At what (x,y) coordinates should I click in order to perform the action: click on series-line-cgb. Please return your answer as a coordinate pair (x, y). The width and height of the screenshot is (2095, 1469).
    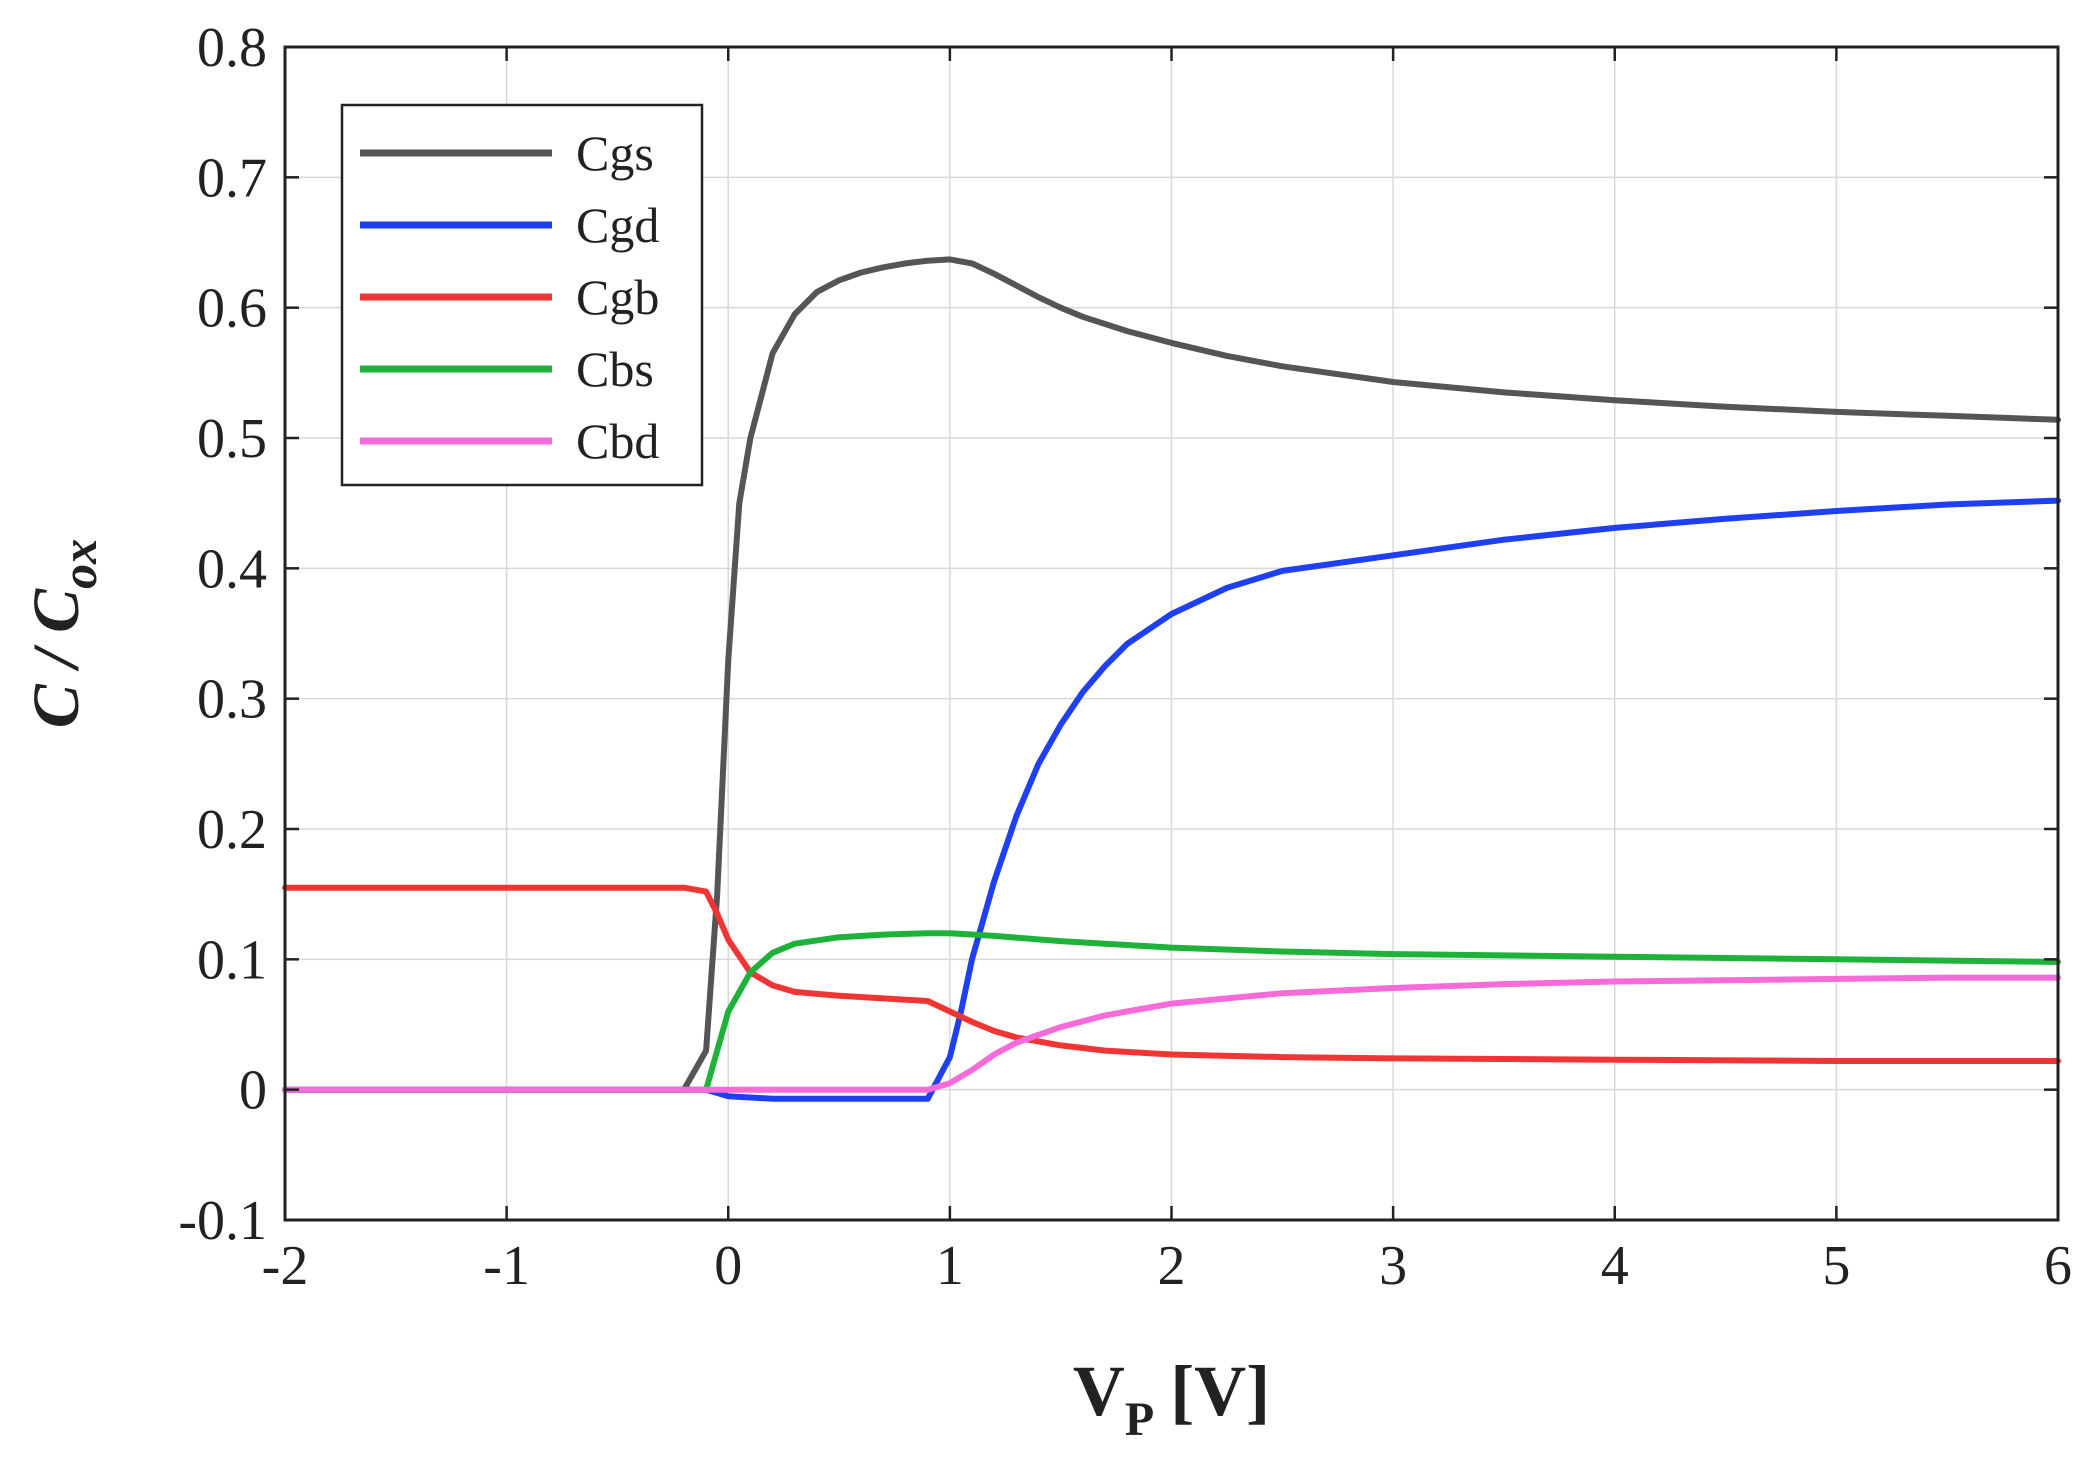
    Looking at the image, I should click on (1171, 974).